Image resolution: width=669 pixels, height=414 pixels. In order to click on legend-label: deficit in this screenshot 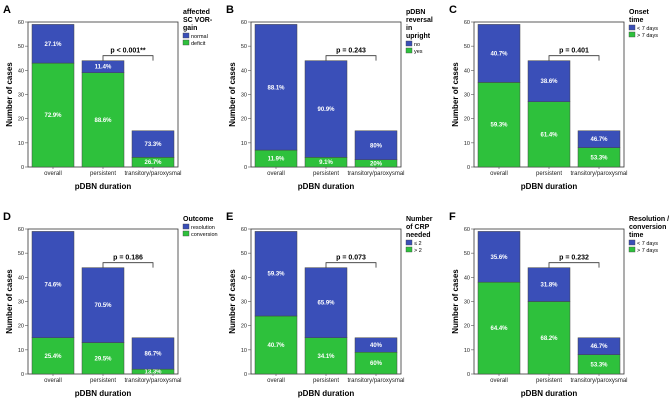, I will do `click(198, 44)`.